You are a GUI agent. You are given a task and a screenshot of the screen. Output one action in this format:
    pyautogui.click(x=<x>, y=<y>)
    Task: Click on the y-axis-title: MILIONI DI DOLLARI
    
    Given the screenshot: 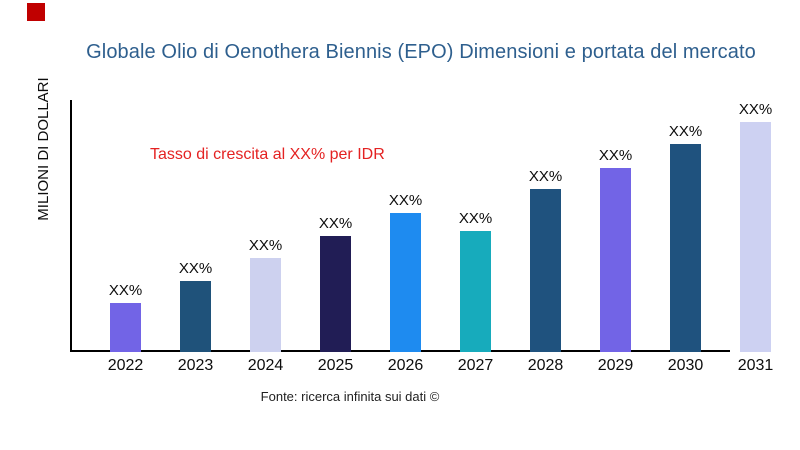 What is the action you would take?
    pyautogui.click(x=43, y=149)
    